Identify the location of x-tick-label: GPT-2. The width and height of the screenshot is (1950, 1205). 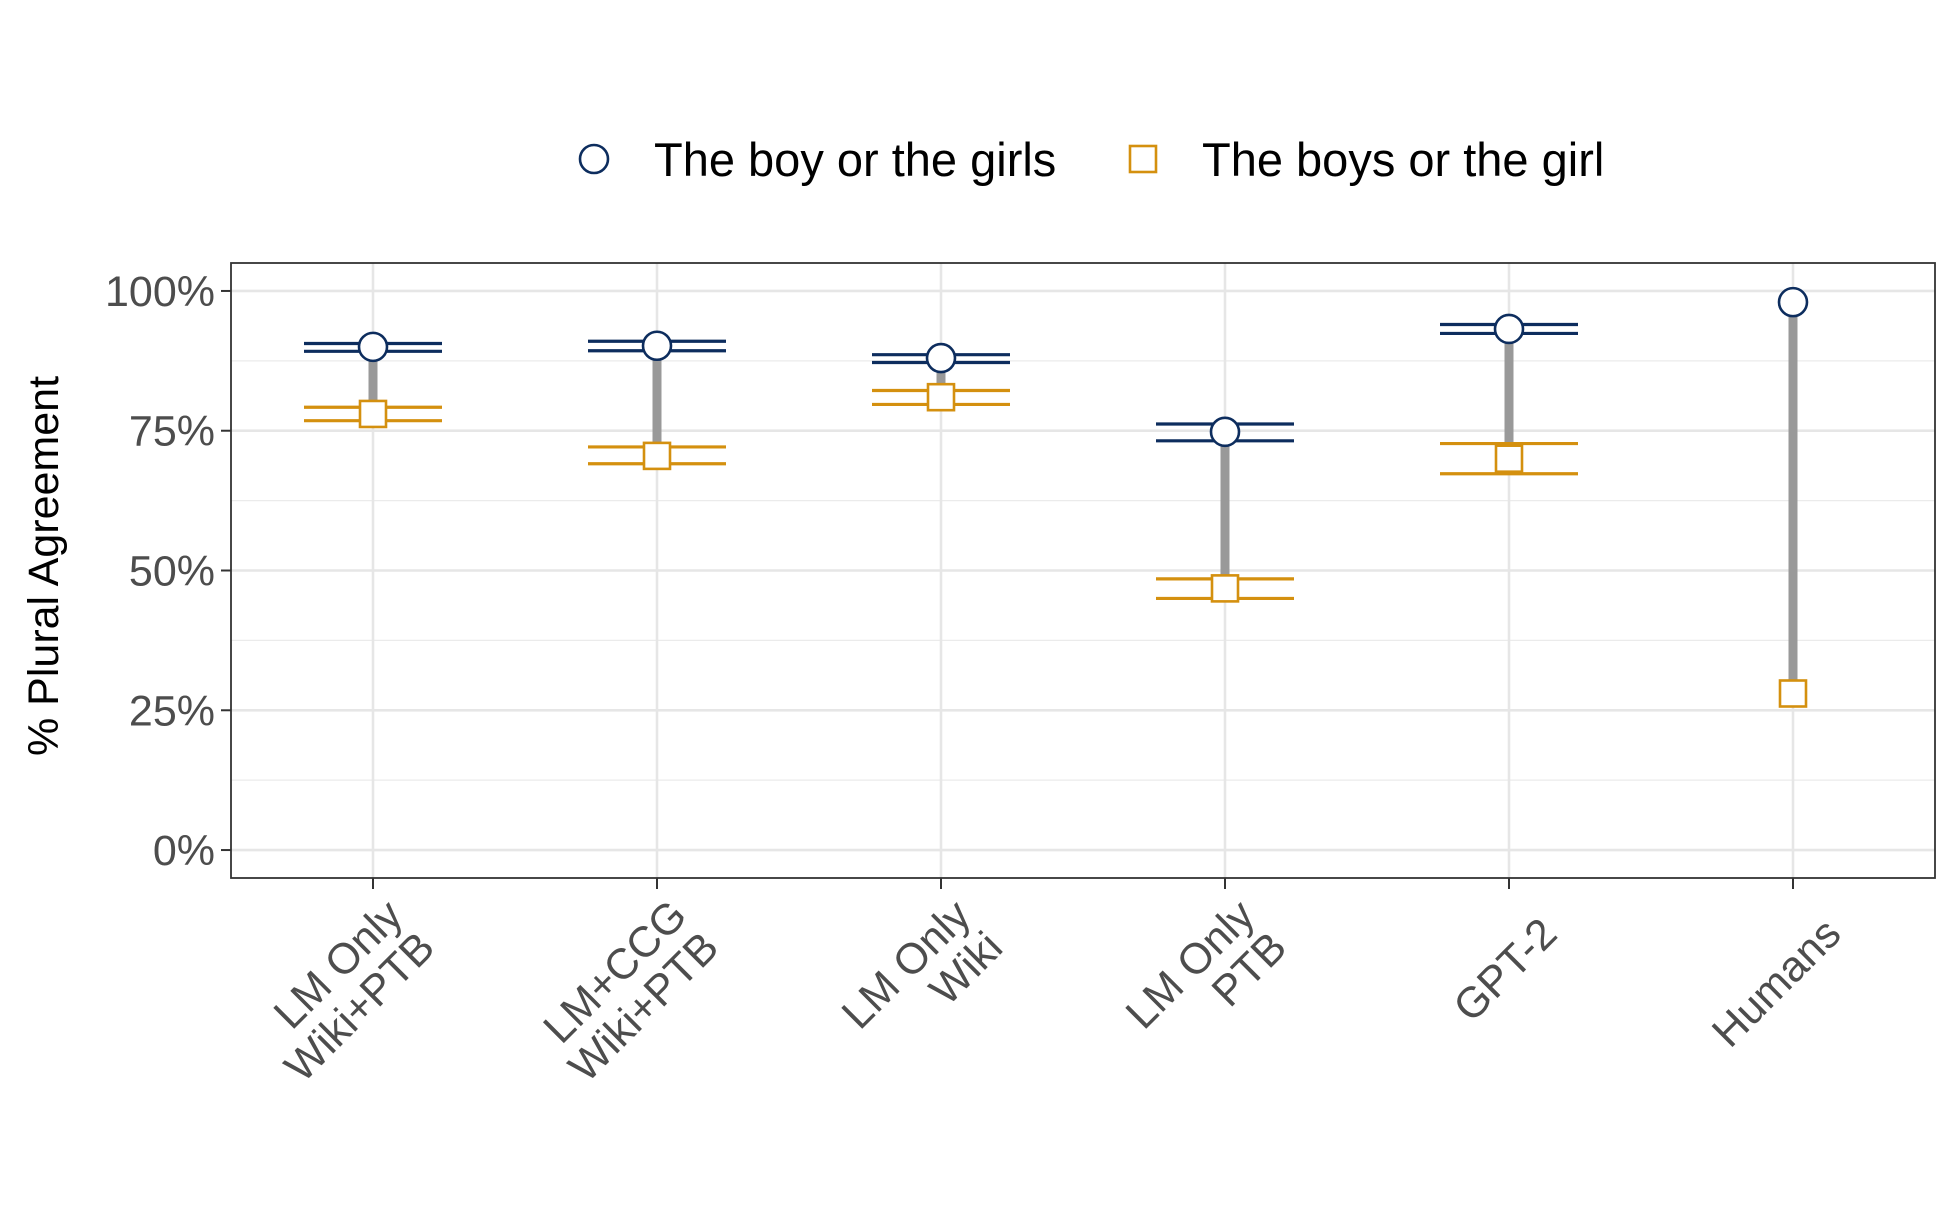
(1506, 970).